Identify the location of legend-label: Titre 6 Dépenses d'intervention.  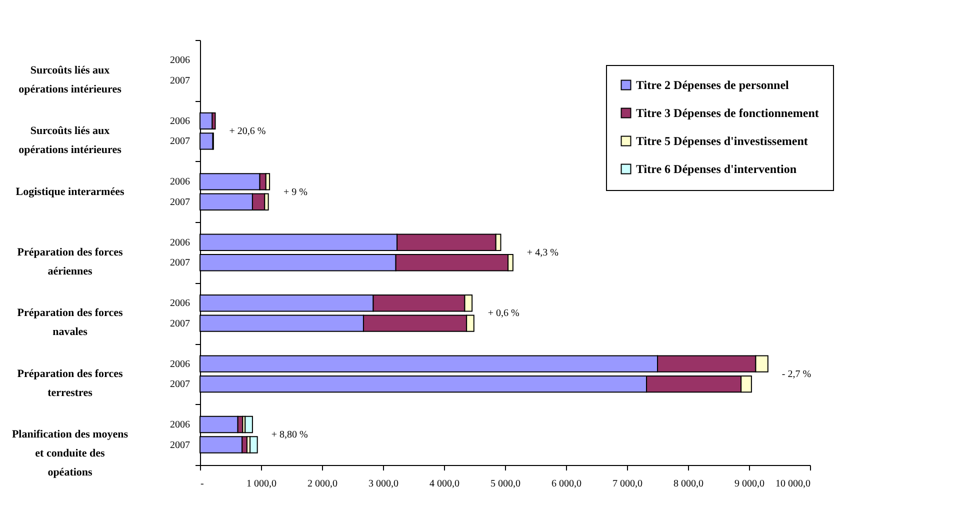
(716, 169).